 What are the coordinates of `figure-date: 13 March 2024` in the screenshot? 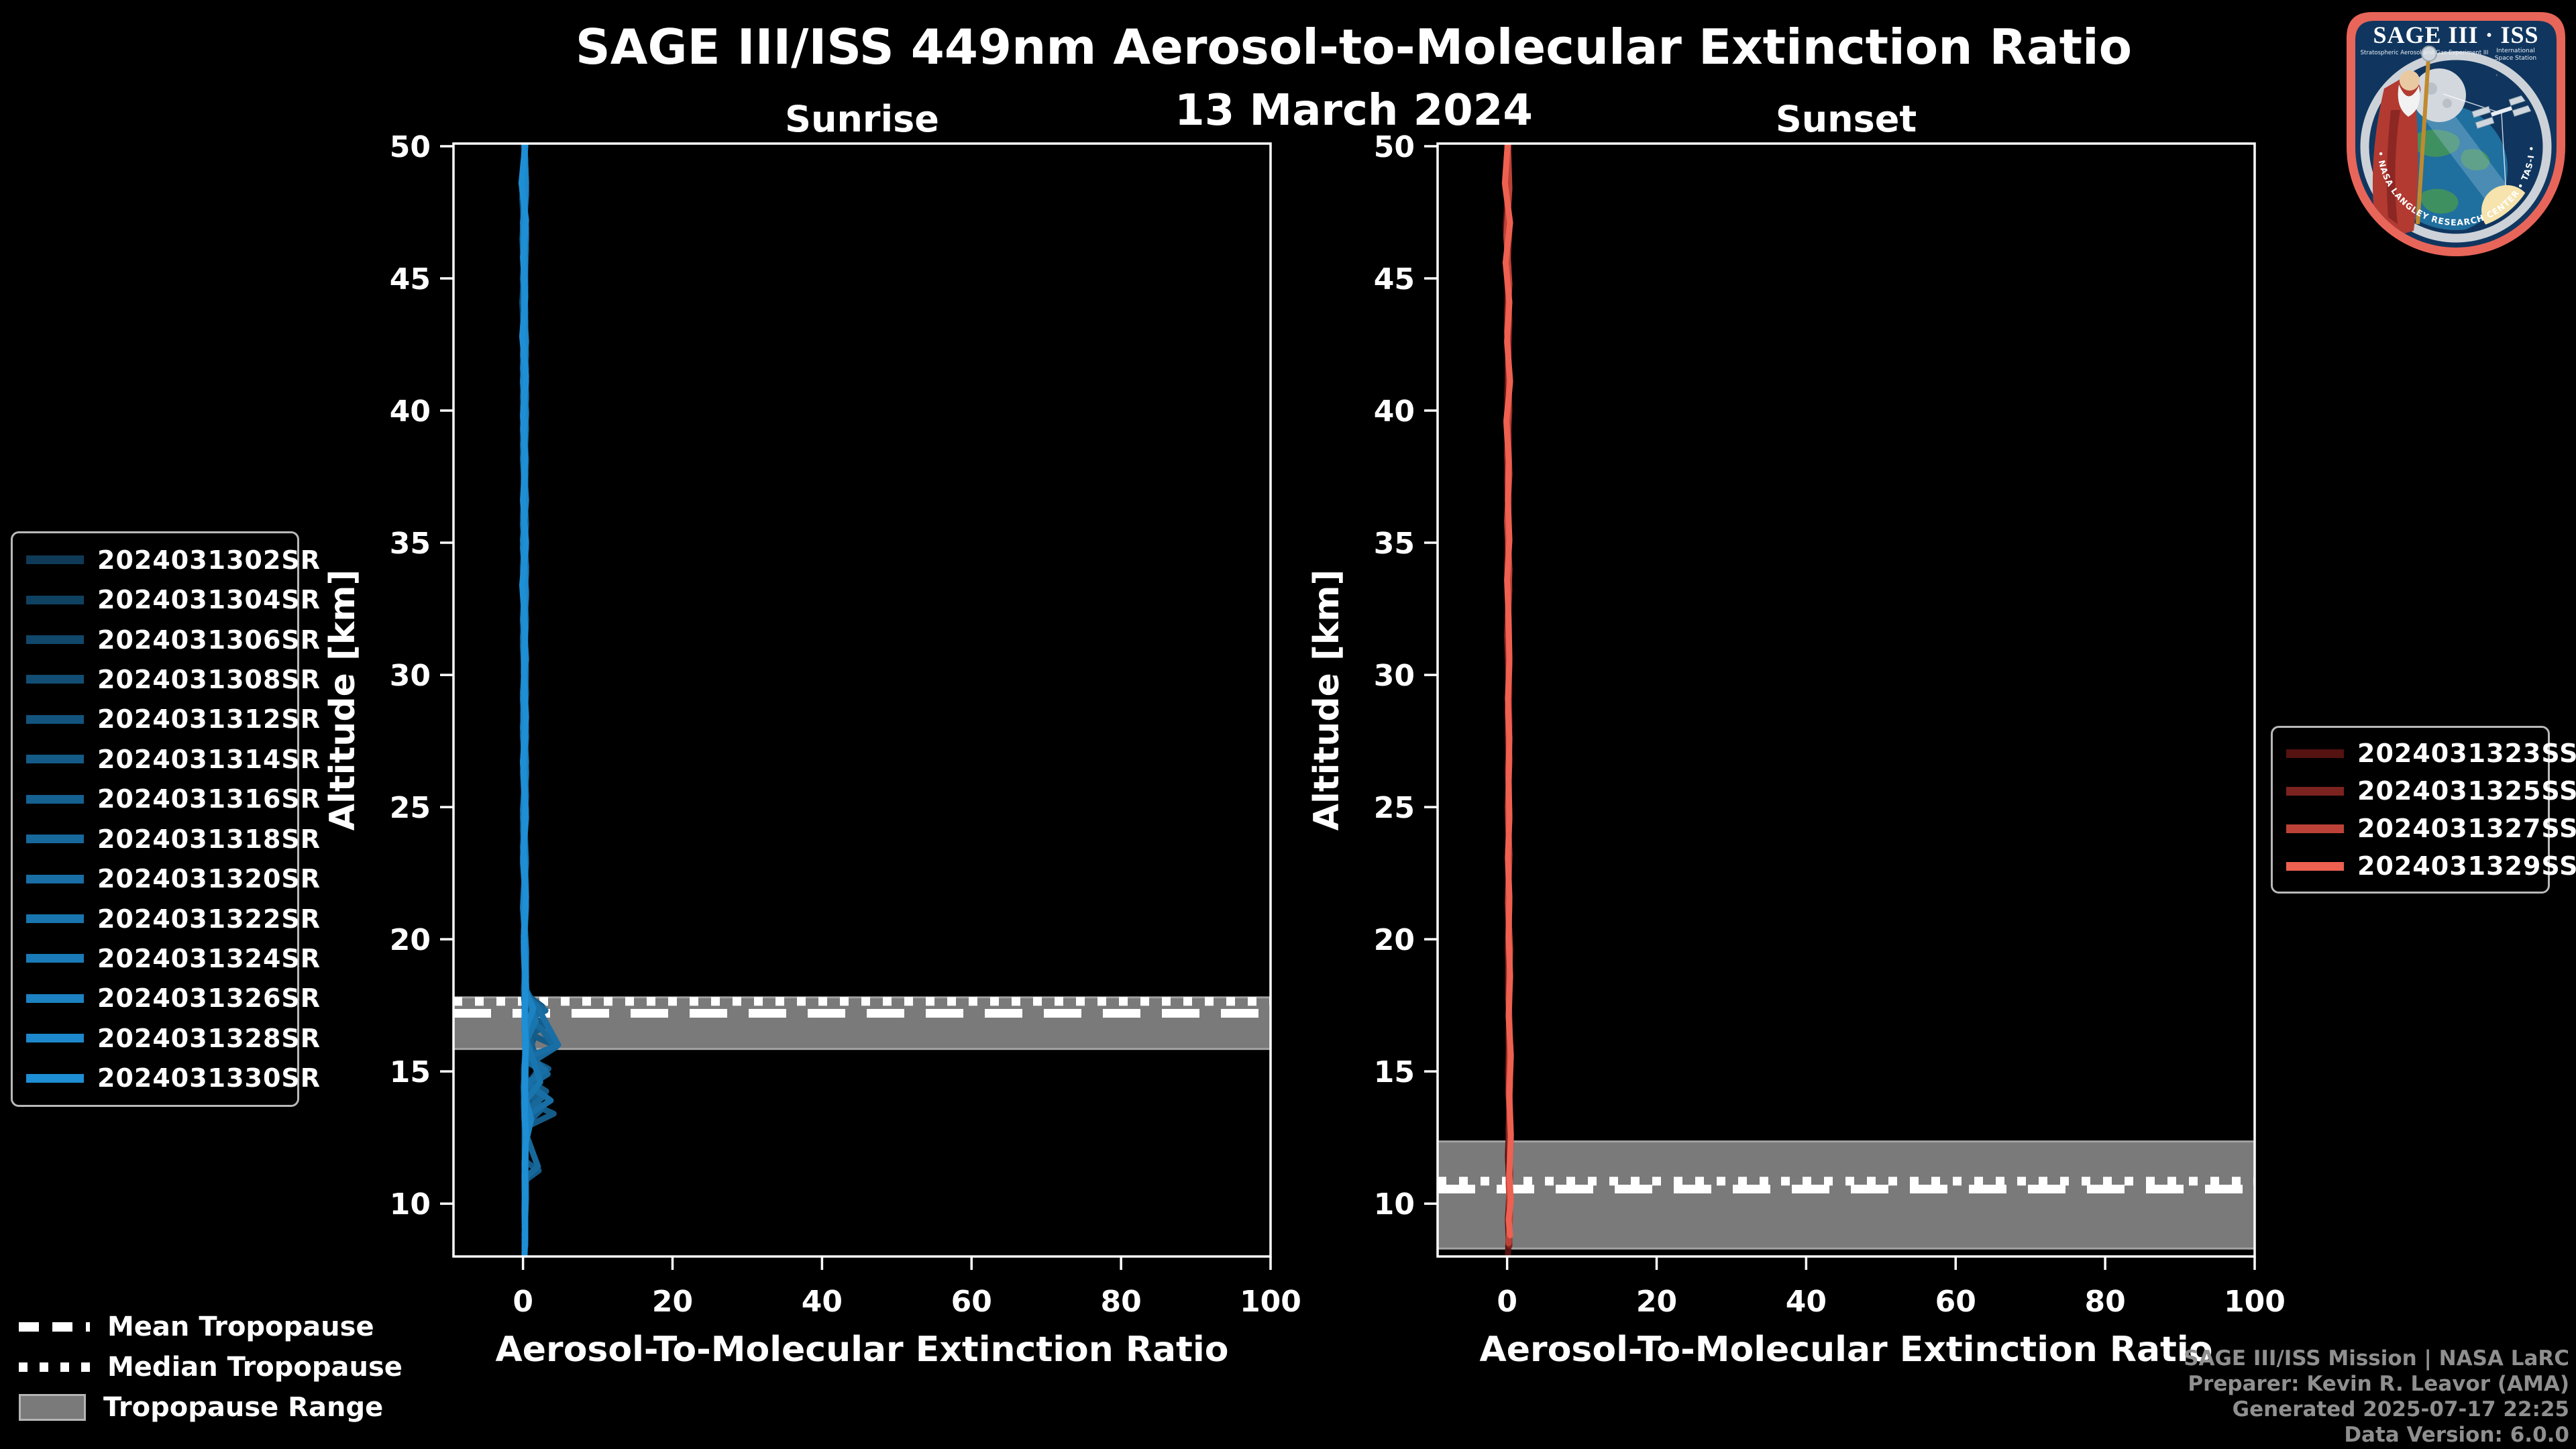 It's located at (1354, 111).